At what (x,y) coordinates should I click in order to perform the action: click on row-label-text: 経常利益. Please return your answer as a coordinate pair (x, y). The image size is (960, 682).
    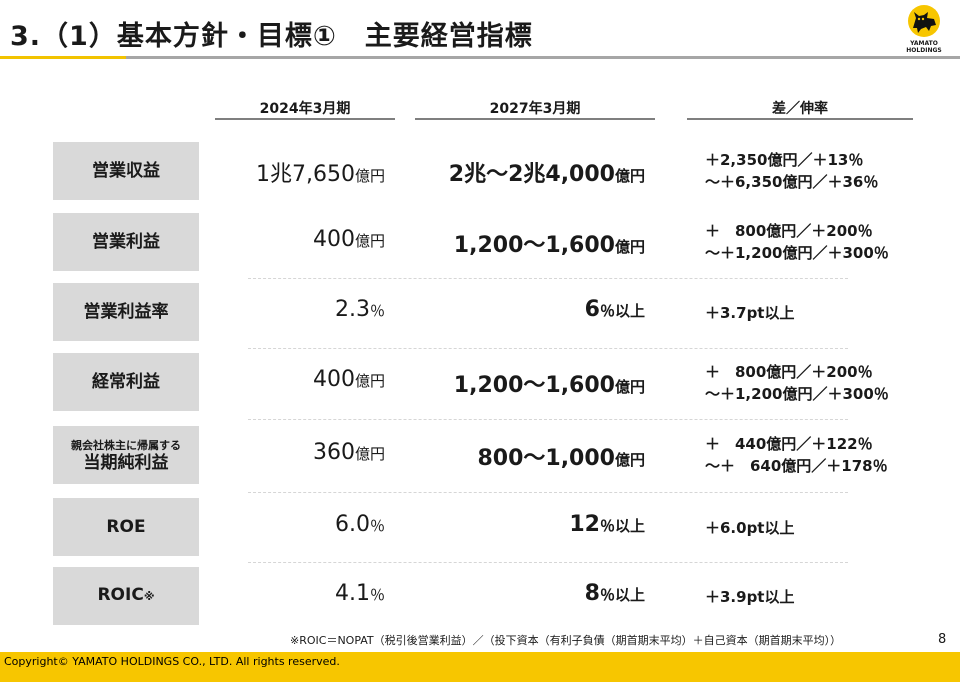
    Looking at the image, I should click on (126, 382).